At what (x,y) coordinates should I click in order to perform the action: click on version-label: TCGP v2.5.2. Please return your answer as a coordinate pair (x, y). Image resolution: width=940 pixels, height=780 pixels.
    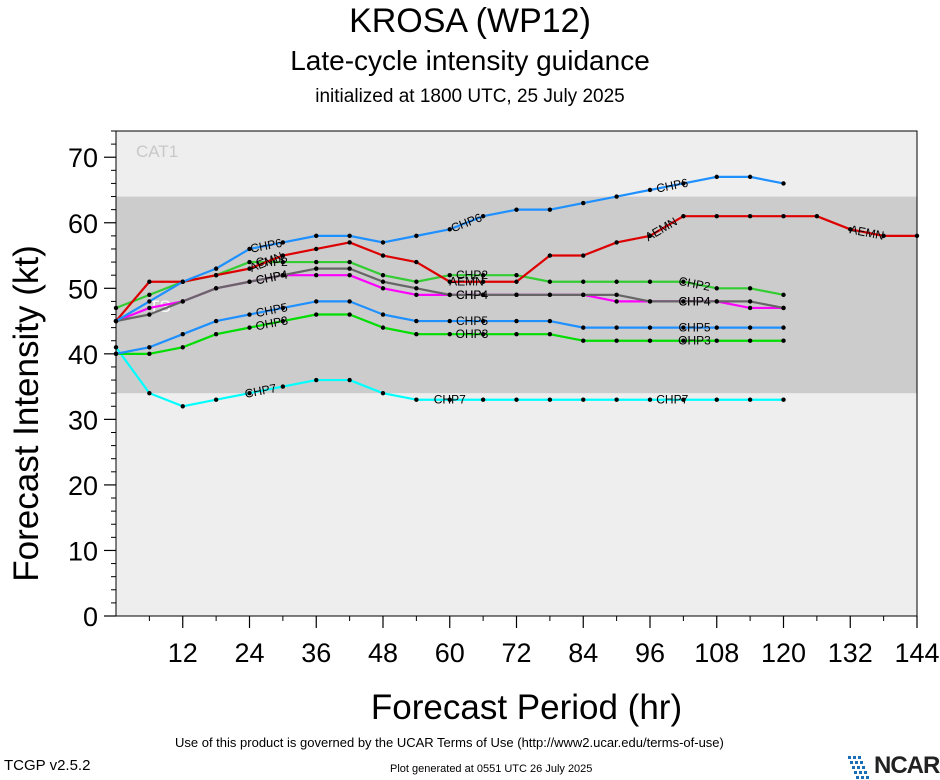
    Looking at the image, I should click on (47, 765).